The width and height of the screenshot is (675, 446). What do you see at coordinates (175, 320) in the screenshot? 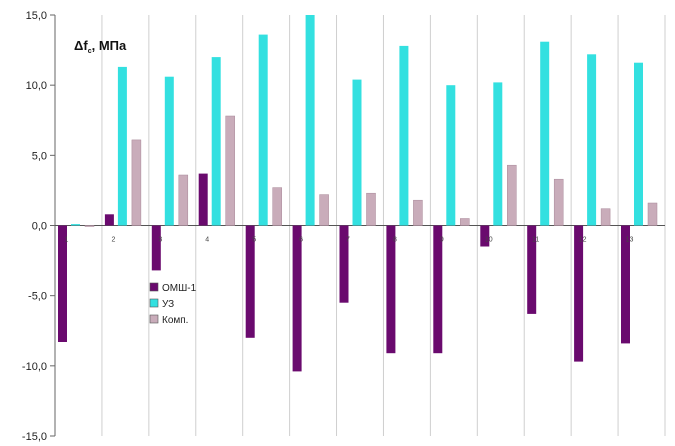
I see `legend-label: Комп.` at bounding box center [175, 320].